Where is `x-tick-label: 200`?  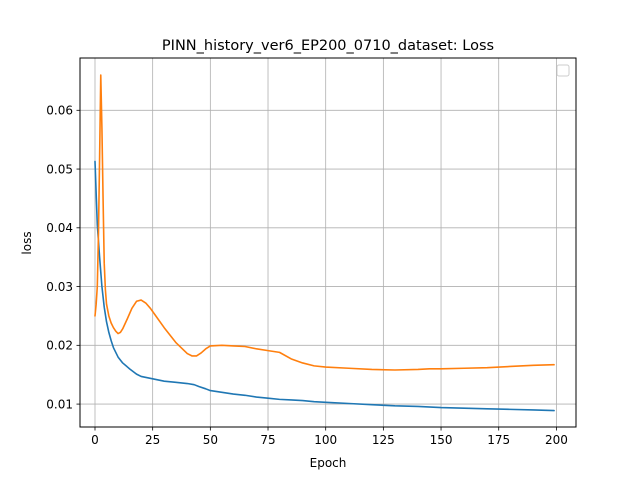
x-tick-label: 200 is located at coordinates (556, 440).